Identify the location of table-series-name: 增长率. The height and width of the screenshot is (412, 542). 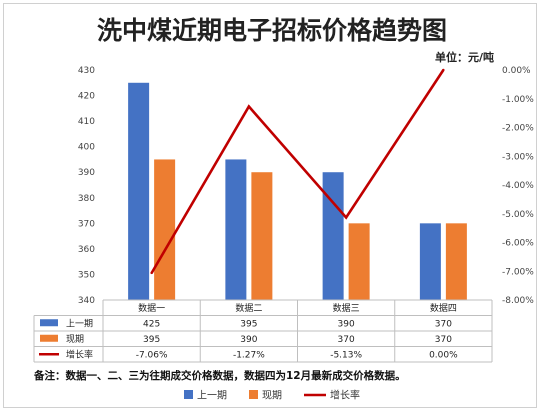
(79, 354).